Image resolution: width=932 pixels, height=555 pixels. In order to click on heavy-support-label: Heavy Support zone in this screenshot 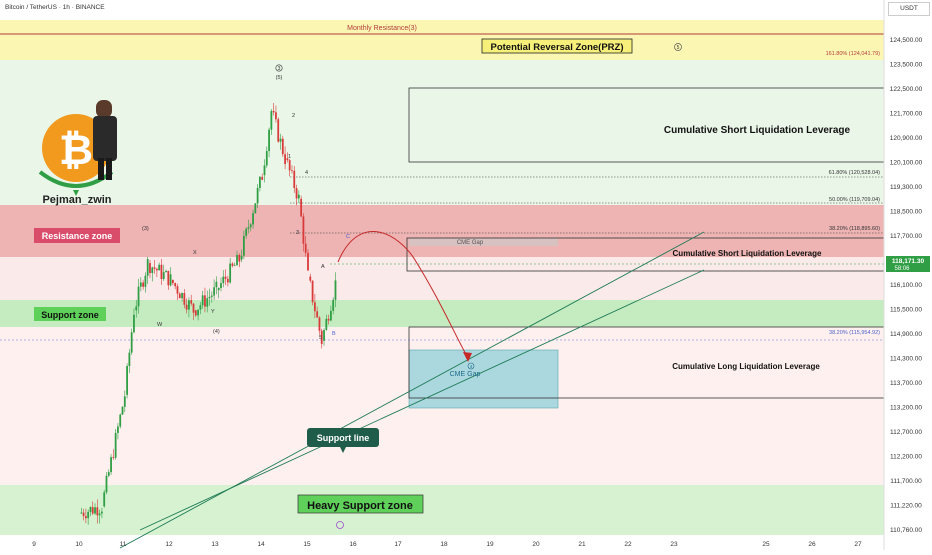, I will do `click(360, 506)`.